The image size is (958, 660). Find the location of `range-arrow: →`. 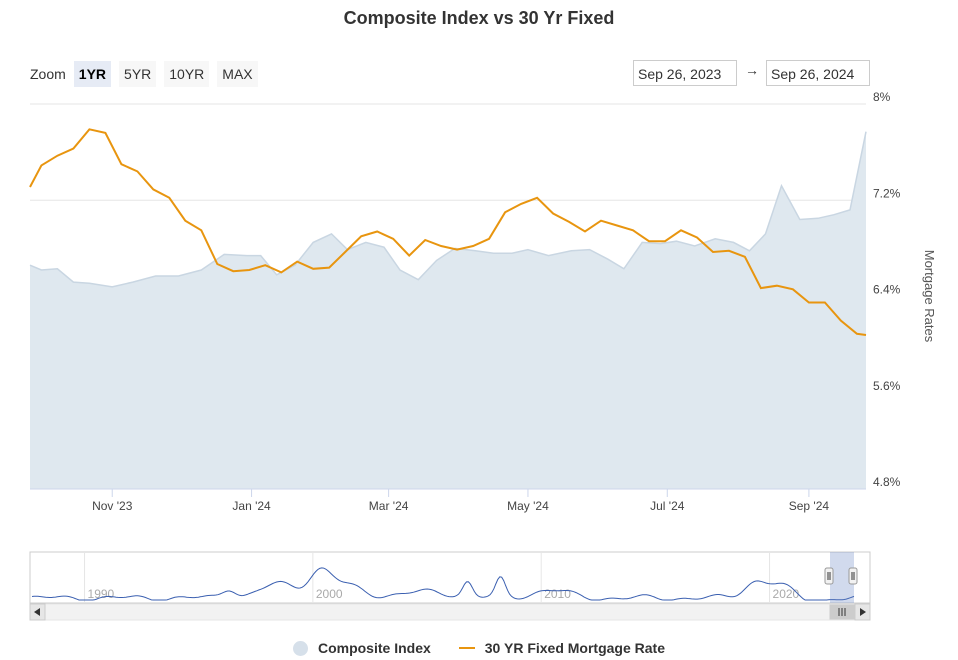

range-arrow: → is located at coordinates (752, 70).